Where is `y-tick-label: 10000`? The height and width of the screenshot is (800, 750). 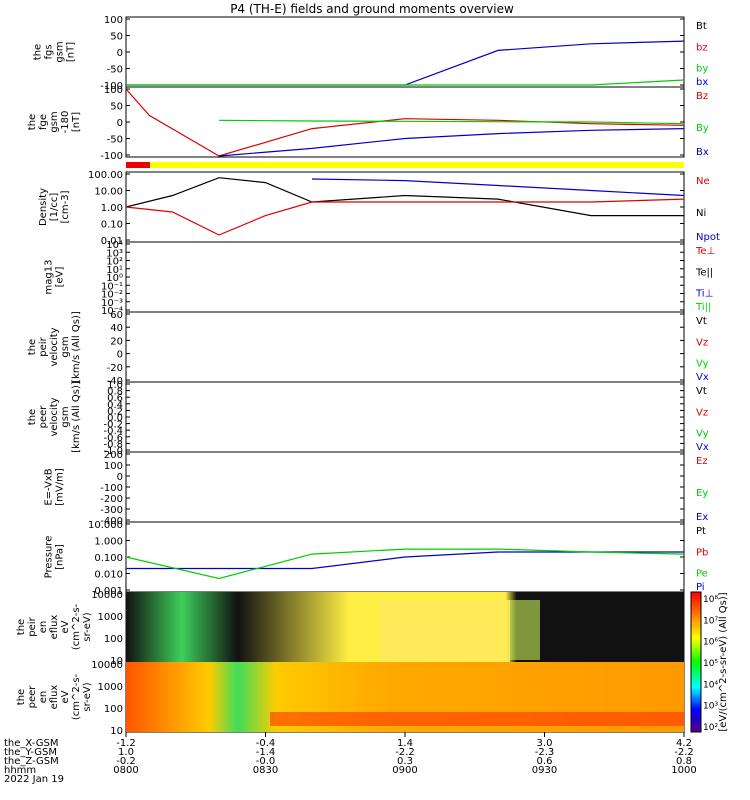
y-tick-label: 10000 is located at coordinates (107, 665).